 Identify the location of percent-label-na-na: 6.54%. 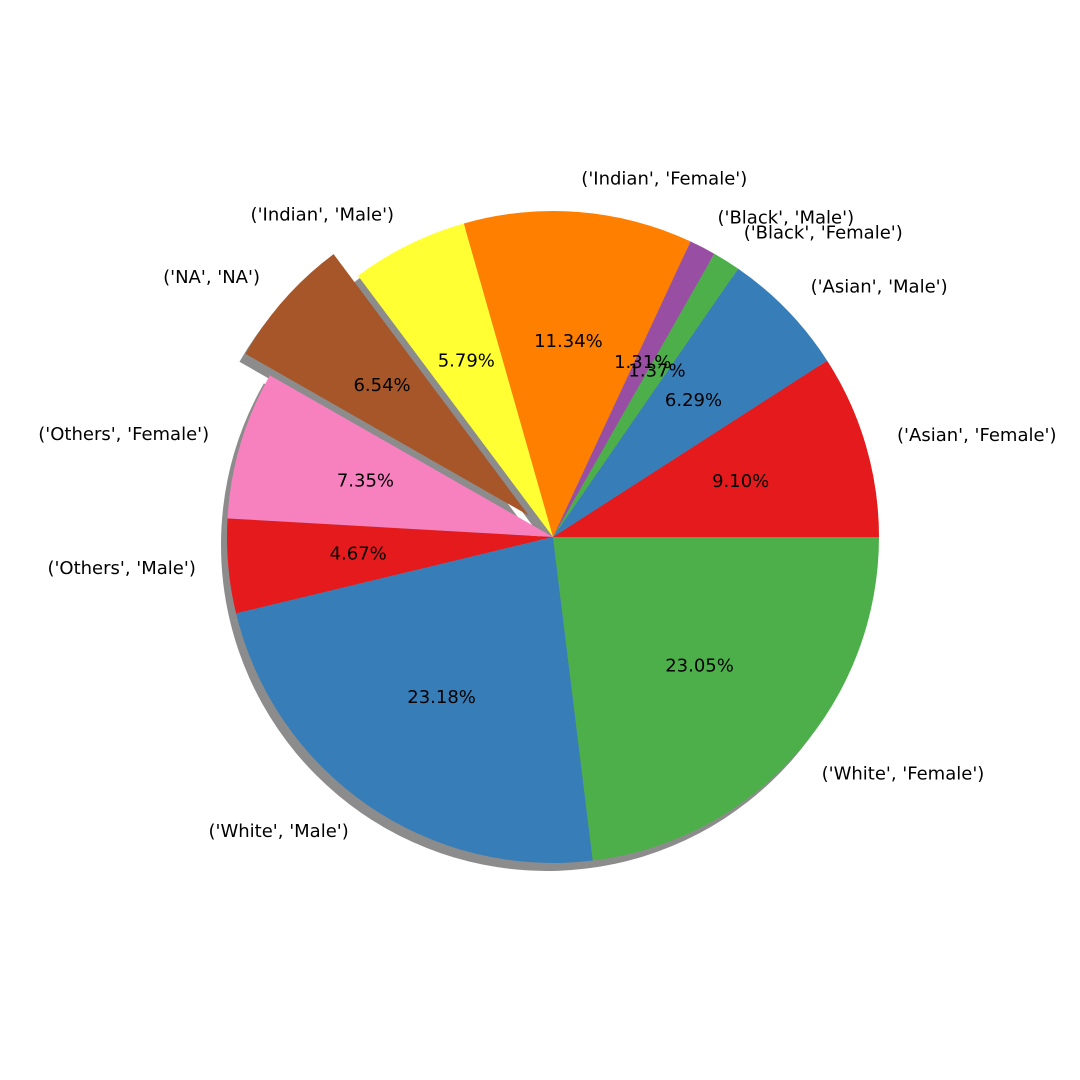
(381, 385).